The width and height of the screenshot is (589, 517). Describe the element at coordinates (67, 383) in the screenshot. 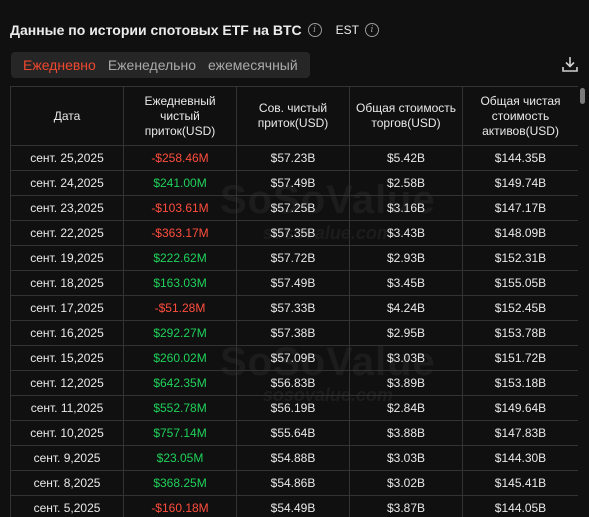

I see `date-cell: сент. 12,2025` at that location.